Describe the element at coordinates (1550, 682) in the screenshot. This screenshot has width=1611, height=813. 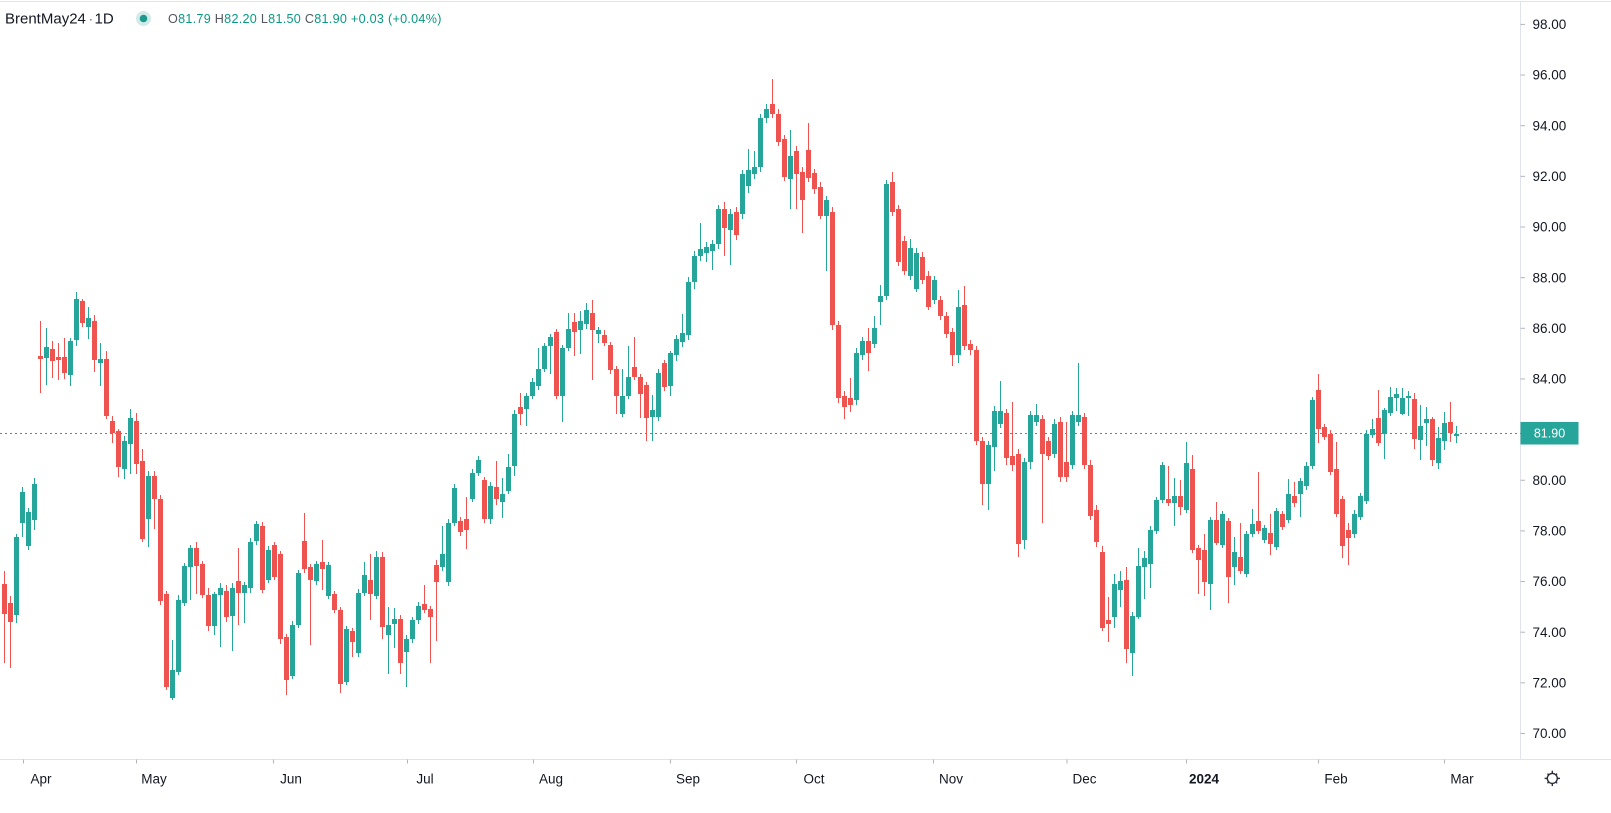
I see `svg-text: 72.00` at that location.